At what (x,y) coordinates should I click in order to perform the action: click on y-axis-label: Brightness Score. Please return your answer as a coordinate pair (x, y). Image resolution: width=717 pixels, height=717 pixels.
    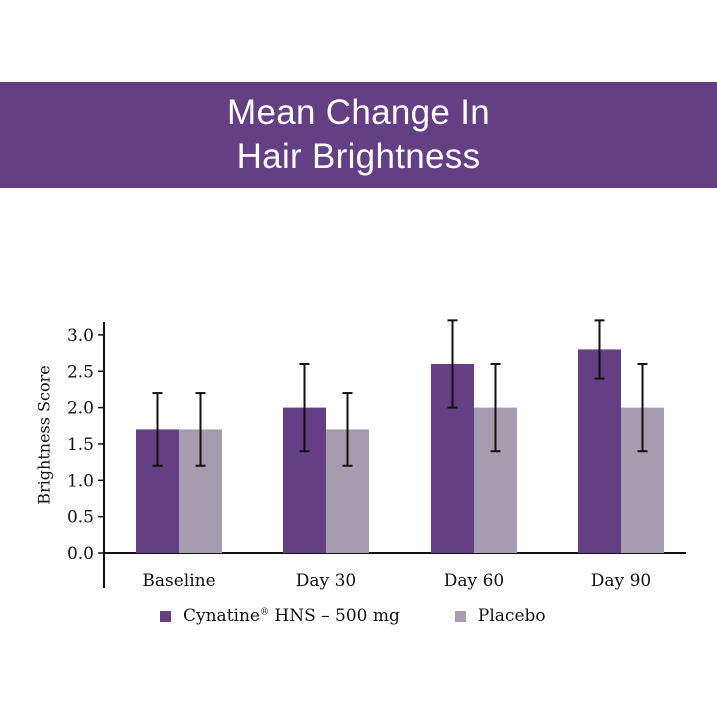
    Looking at the image, I should click on (44, 435).